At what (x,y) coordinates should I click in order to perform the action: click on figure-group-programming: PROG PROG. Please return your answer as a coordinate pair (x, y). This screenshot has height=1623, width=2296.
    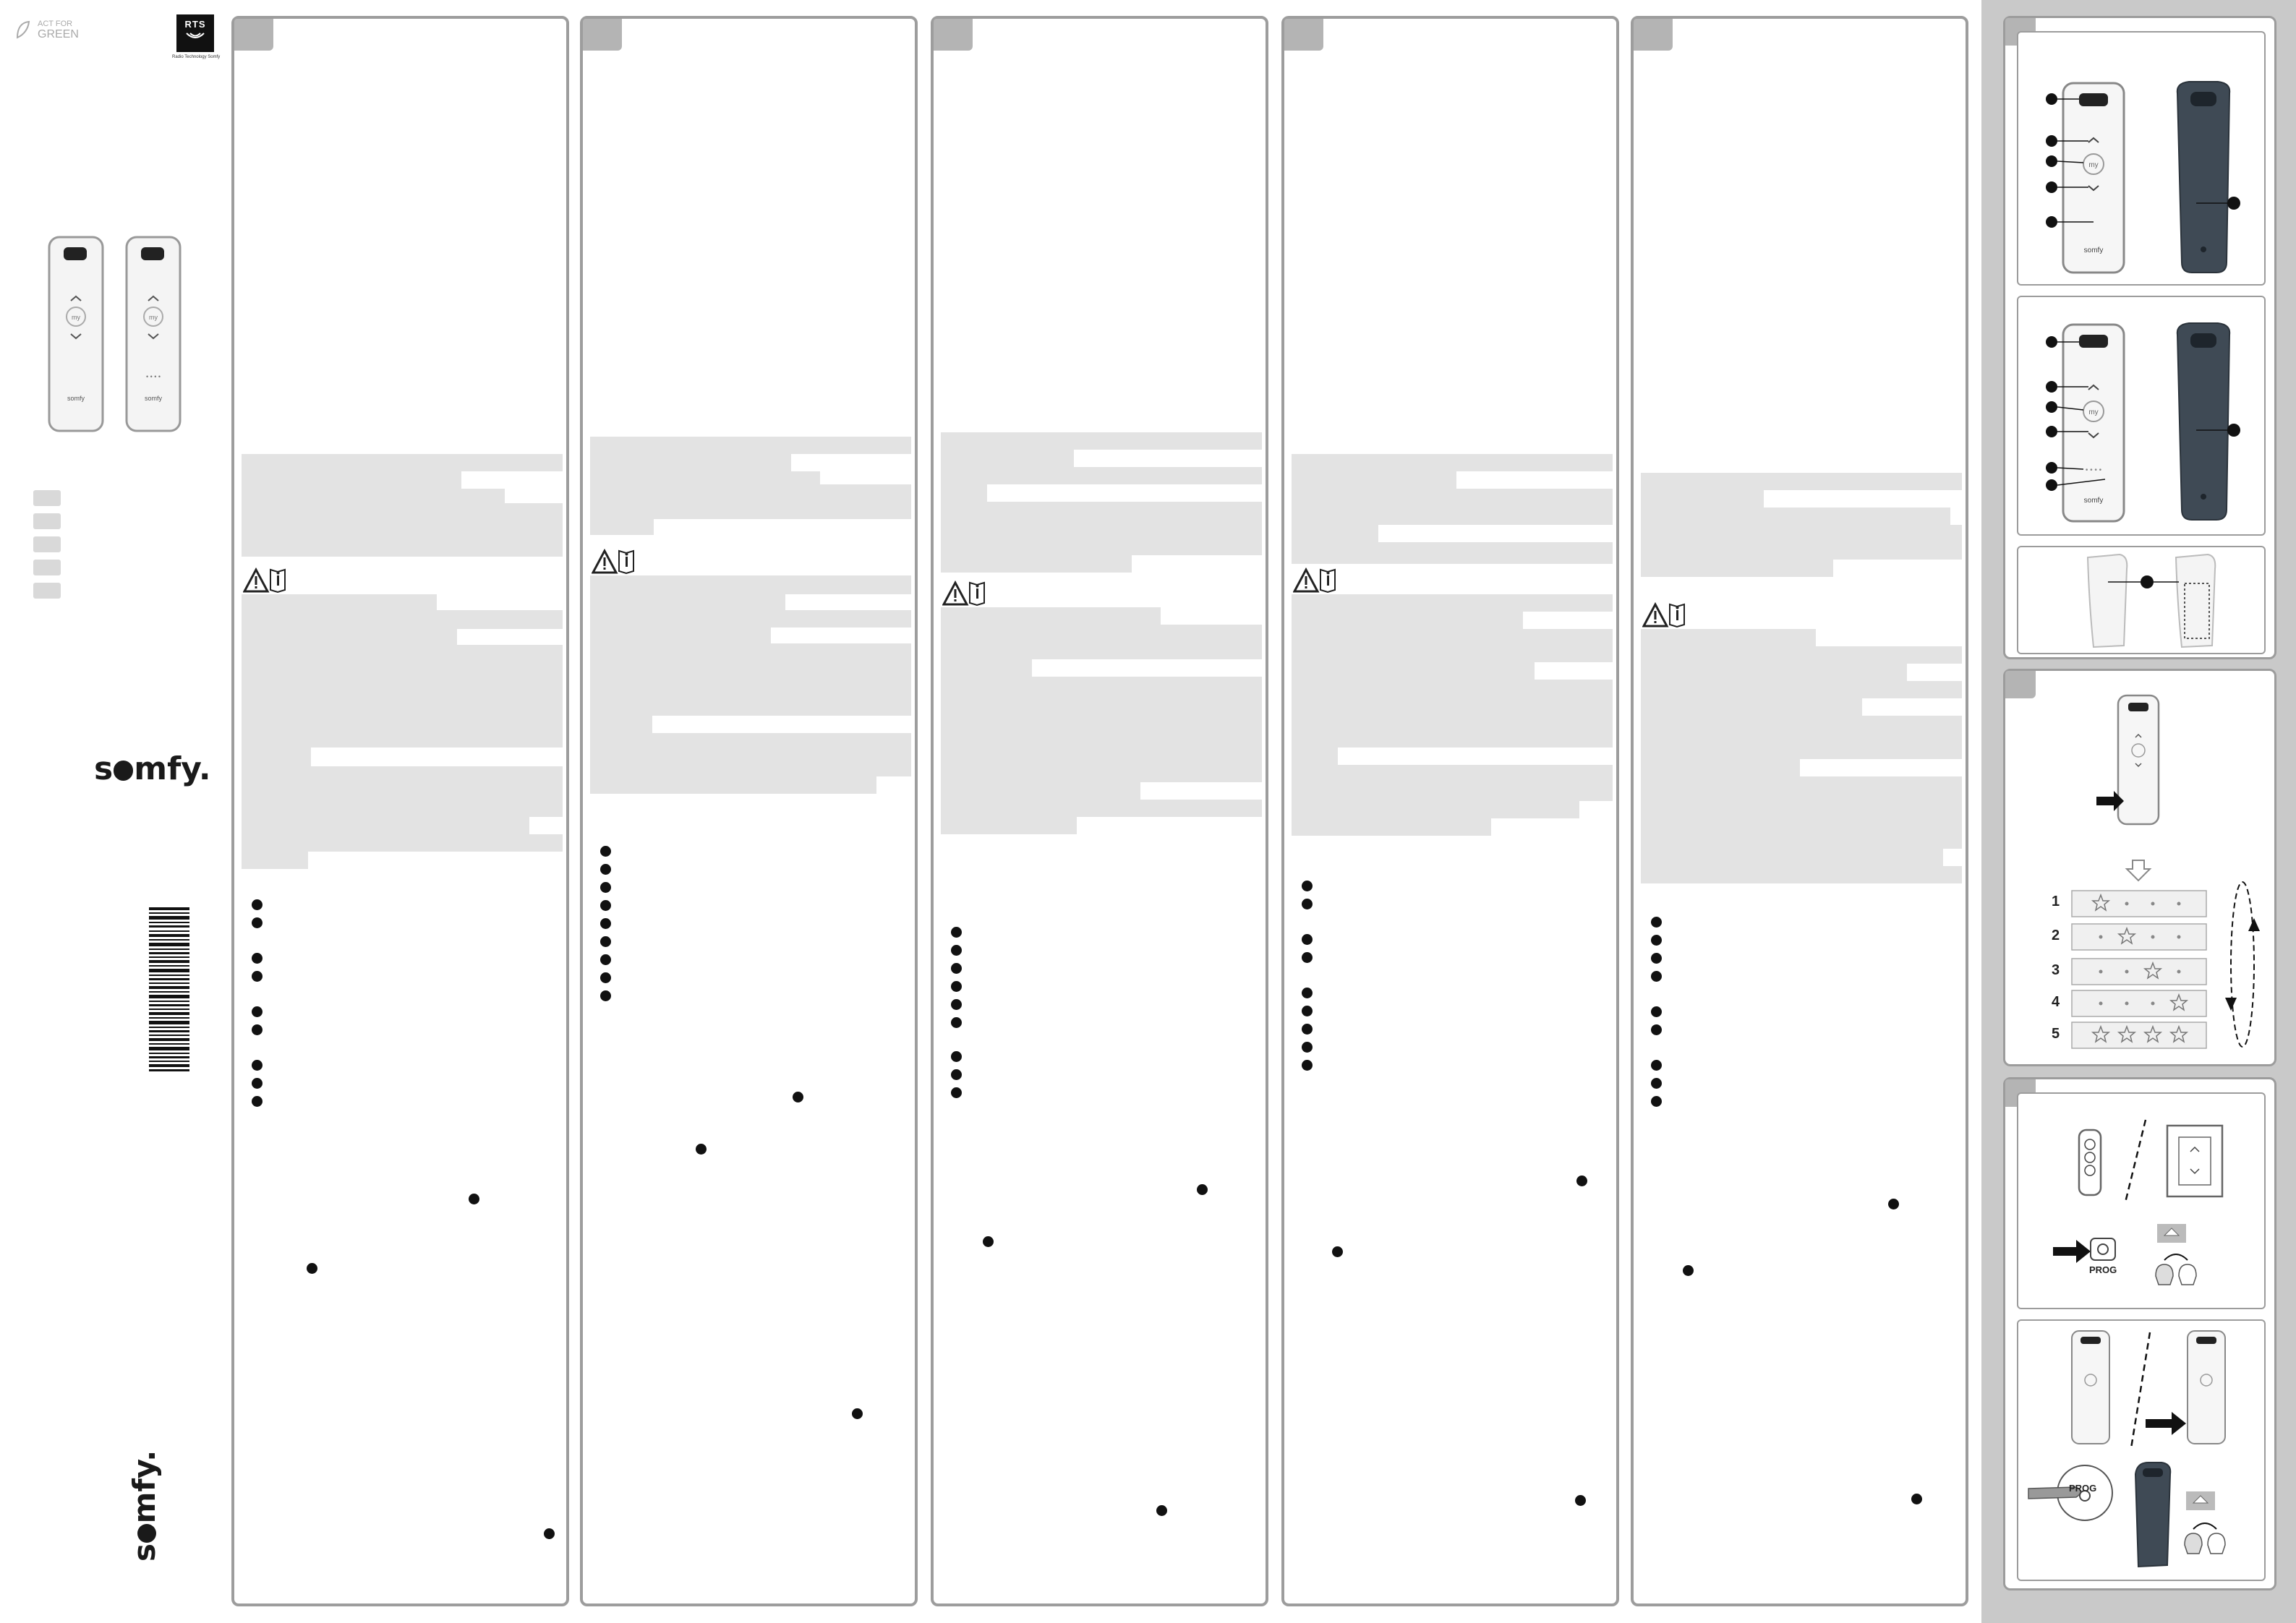
    Looking at the image, I should click on (2139, 1333).